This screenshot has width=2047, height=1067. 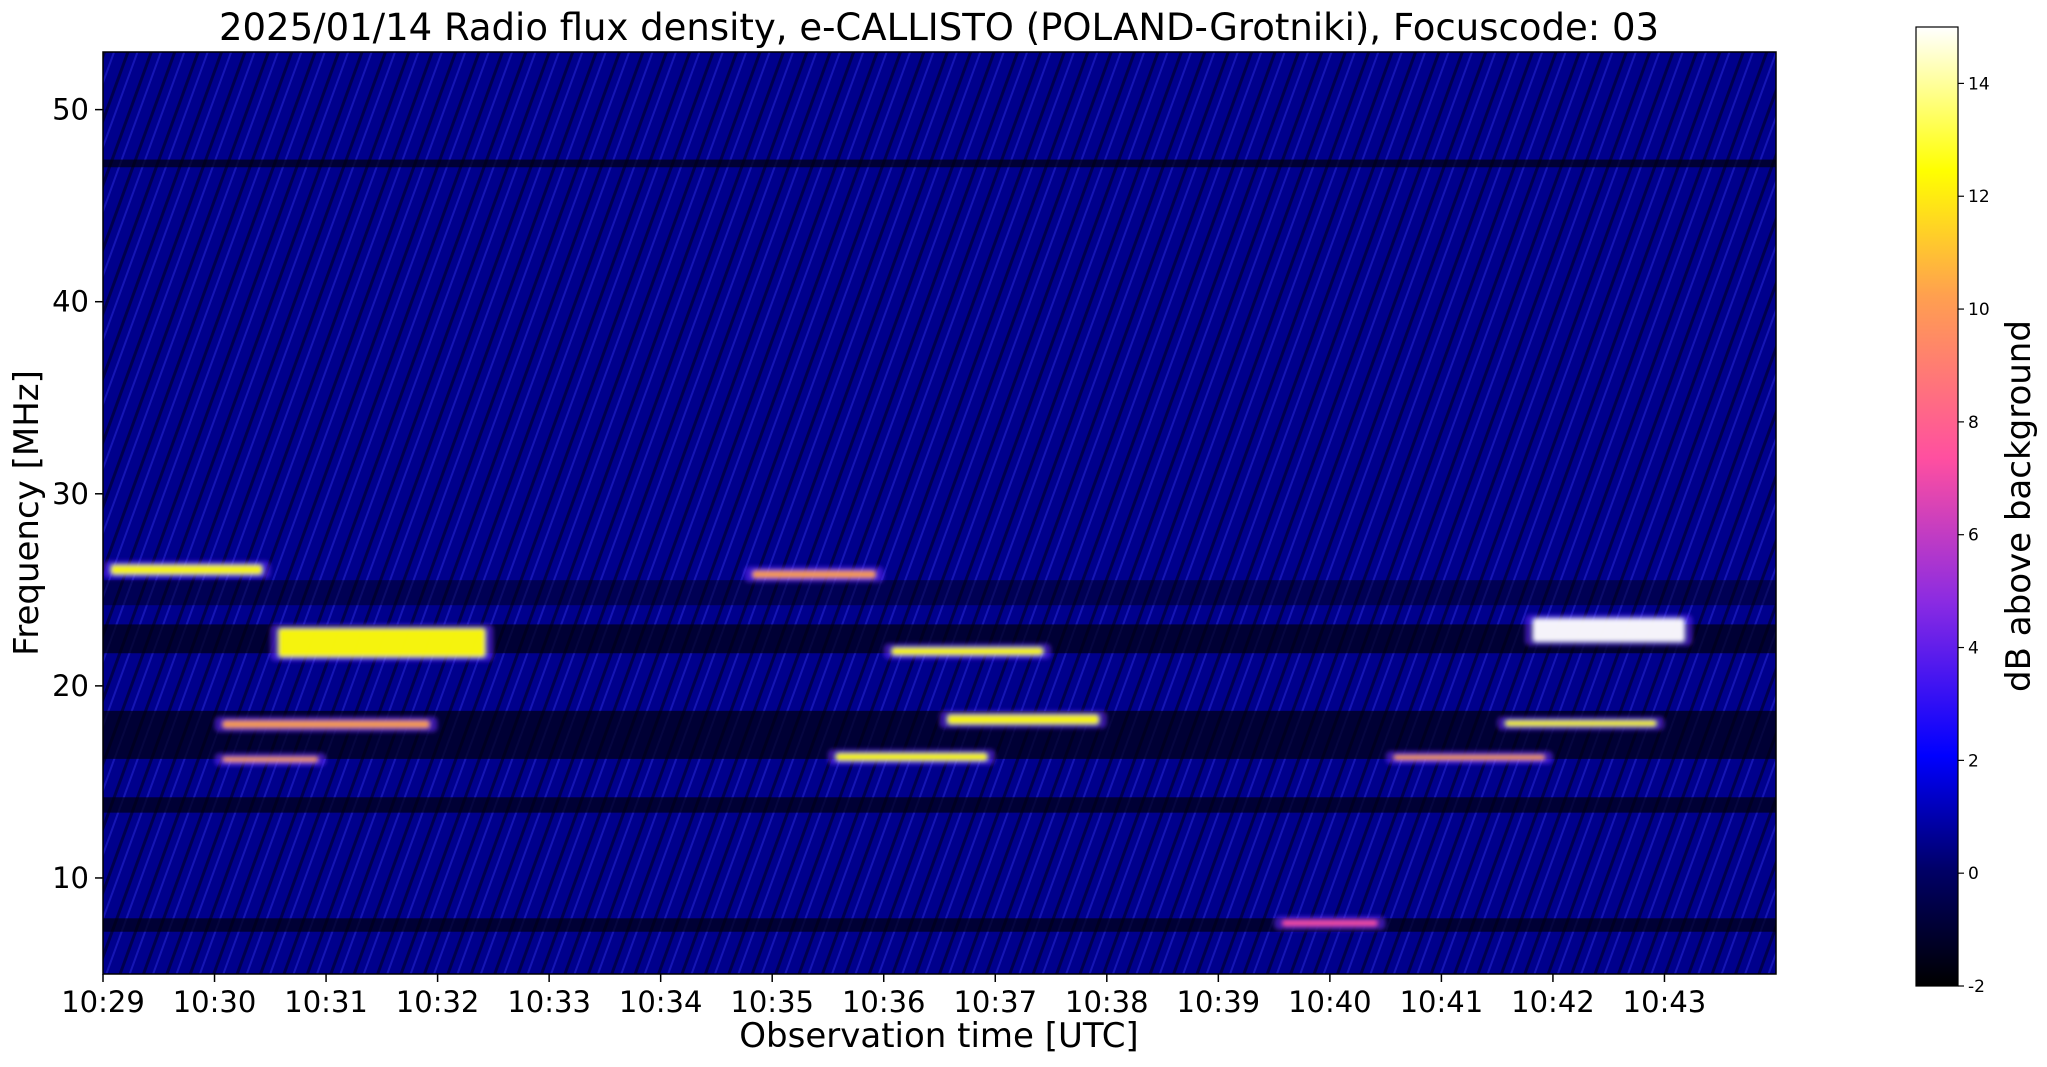 I want to click on colorbar-tick-label: 6, so click(x=1973, y=536).